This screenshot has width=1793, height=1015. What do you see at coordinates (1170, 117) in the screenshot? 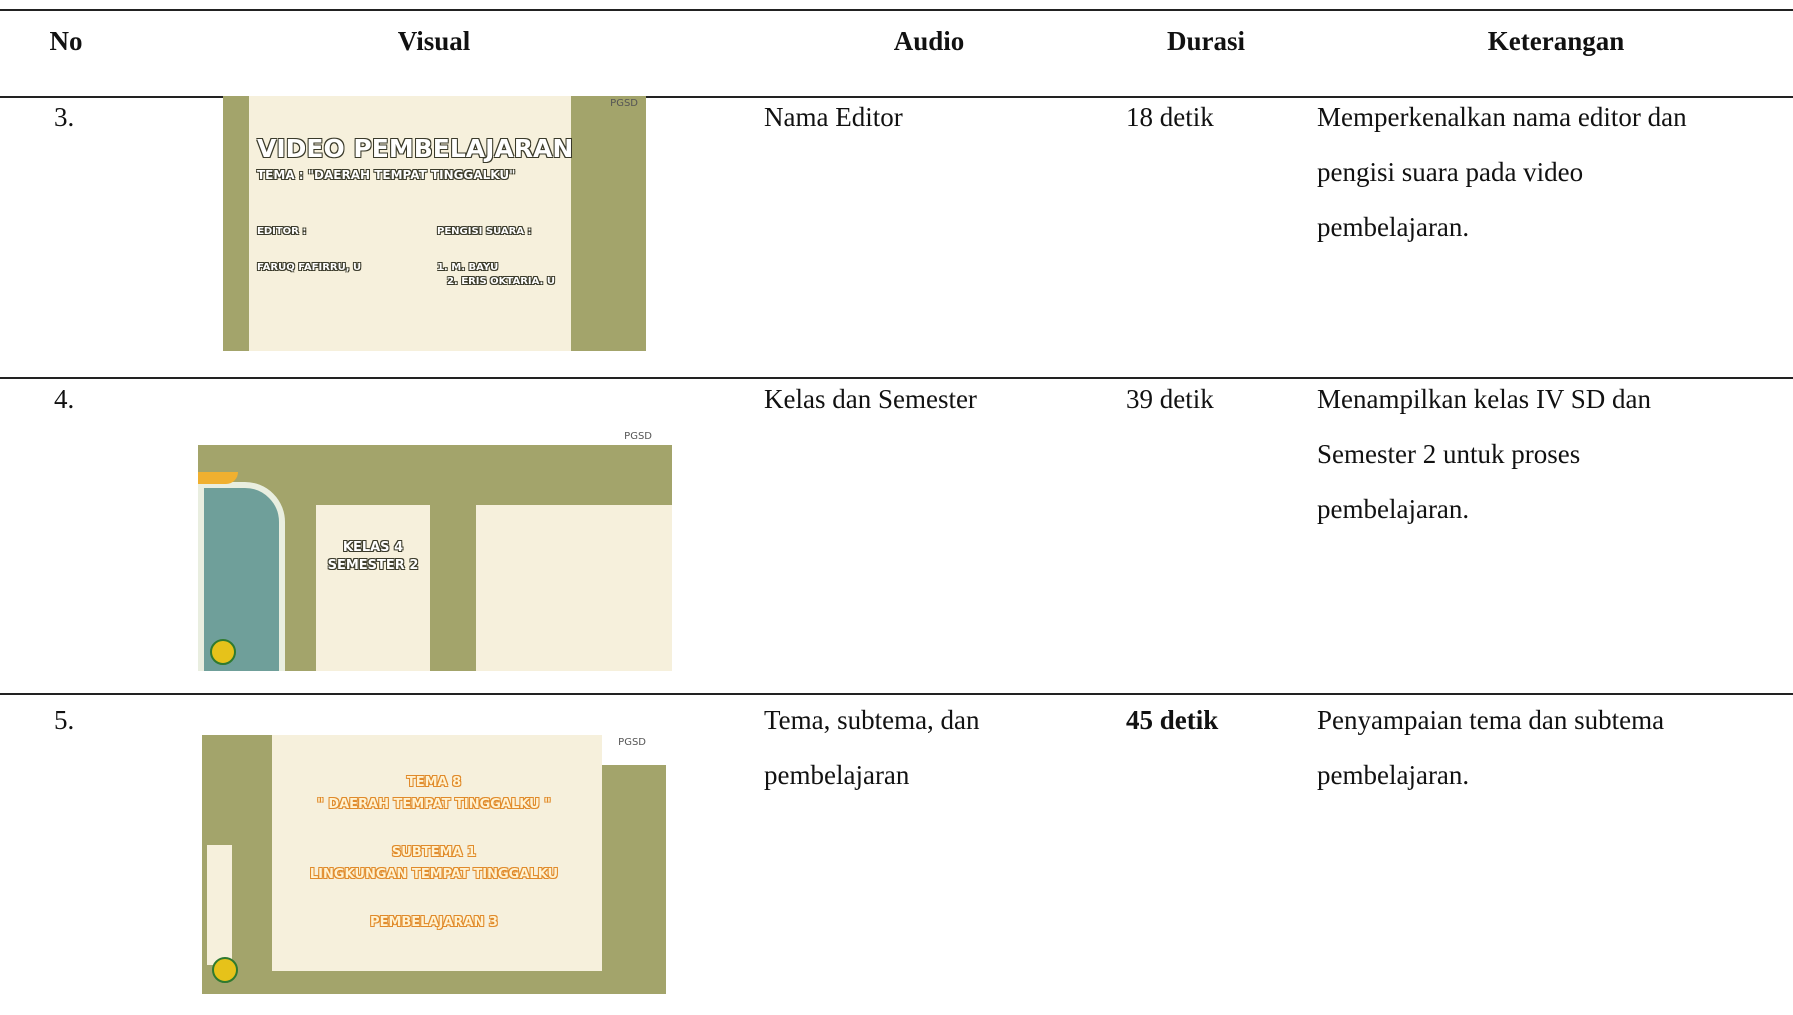
I see `durasi: 18 detik` at bounding box center [1170, 117].